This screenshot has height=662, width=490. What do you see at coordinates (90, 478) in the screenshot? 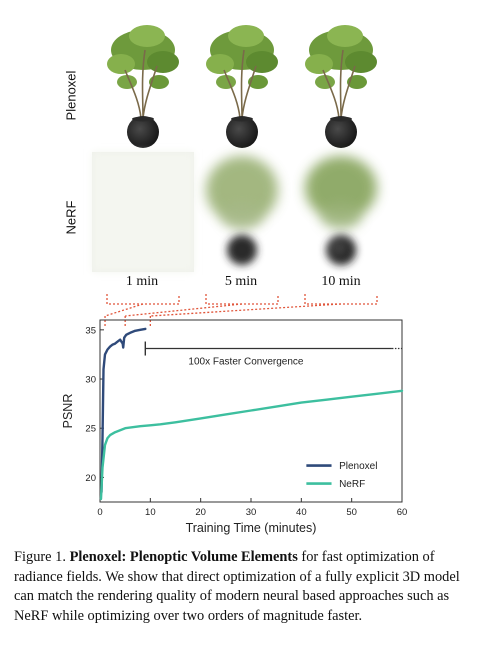
I see `y-tick-label: 20` at bounding box center [90, 478].